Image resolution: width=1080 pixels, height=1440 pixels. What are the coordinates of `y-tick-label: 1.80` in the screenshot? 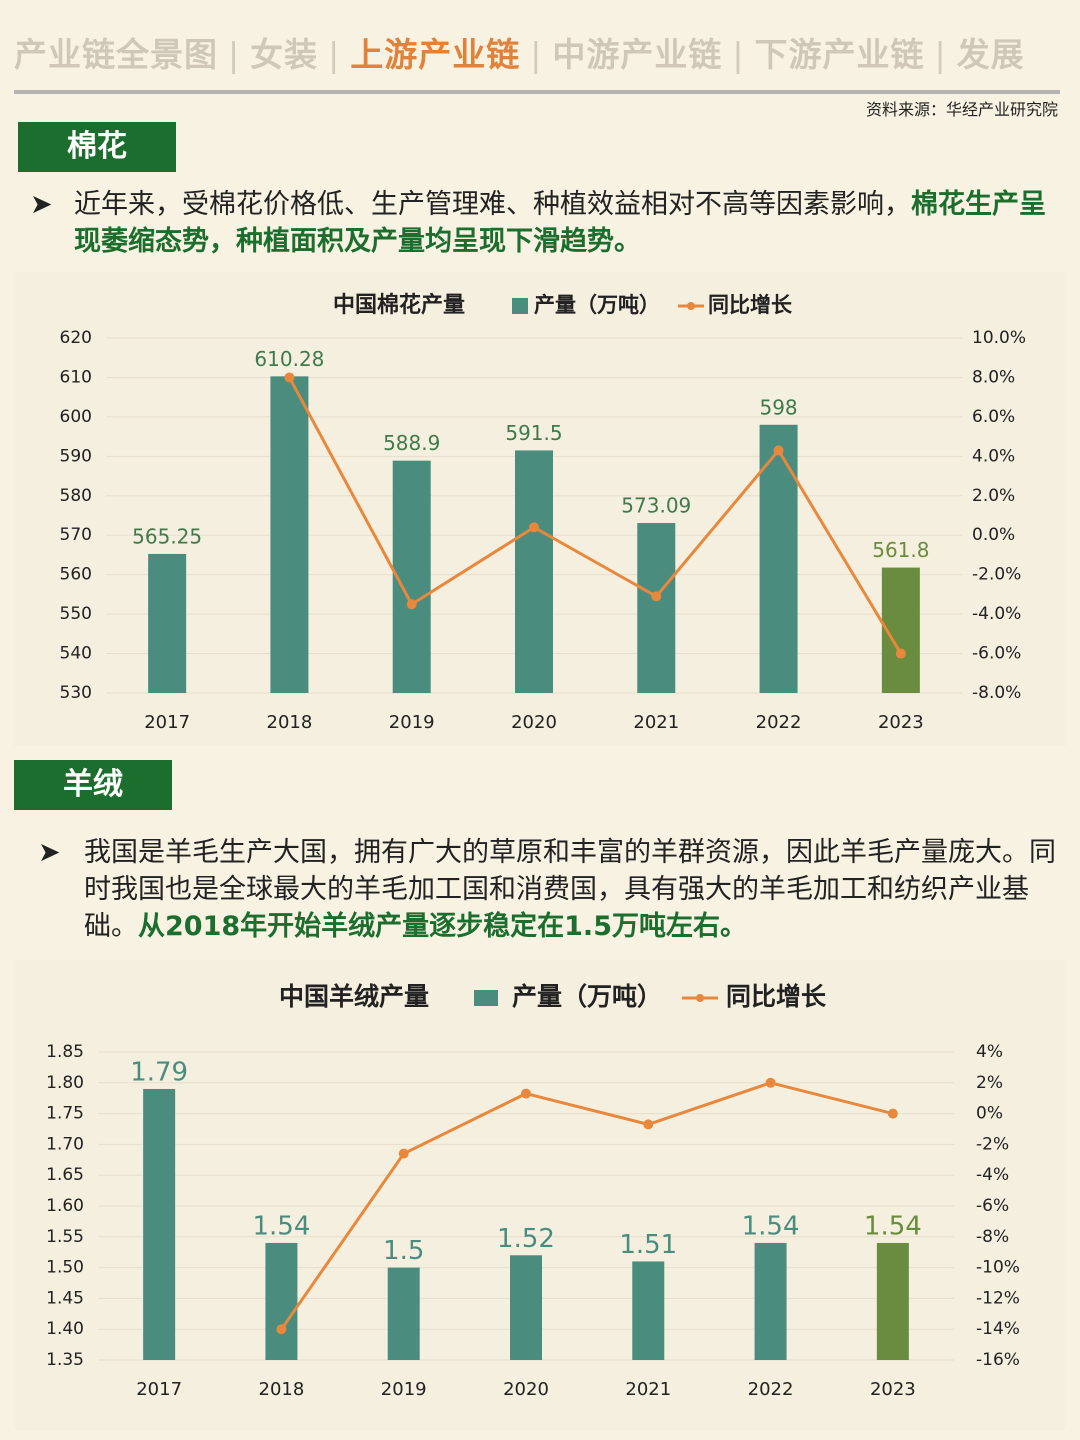 It's located at (65, 1083).